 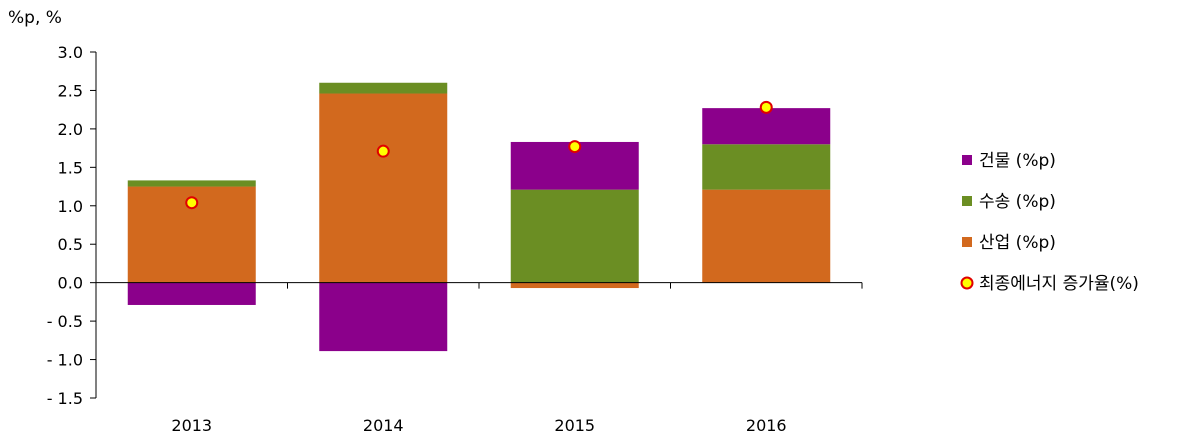 What do you see at coordinates (192, 203) in the screenshot?
I see `marker-2013` at bounding box center [192, 203].